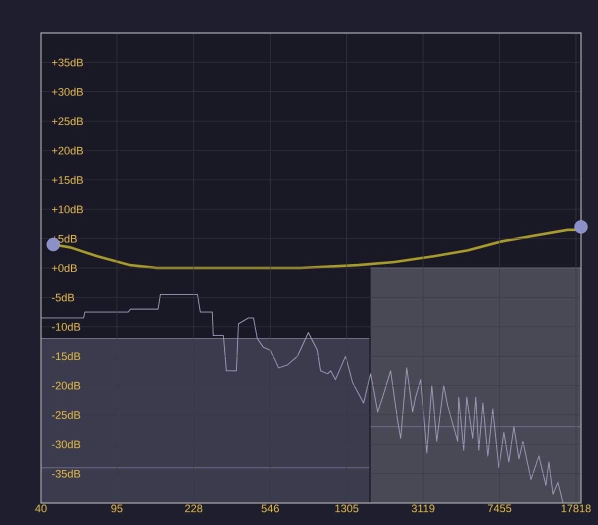  What do you see at coordinates (63, 297) in the screenshot?
I see `y-tick-label: -5dB` at bounding box center [63, 297].